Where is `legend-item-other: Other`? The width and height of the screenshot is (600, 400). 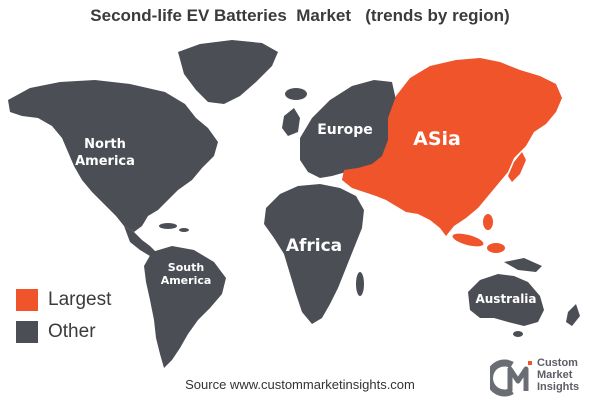
legend-item-other: Other is located at coordinates (63, 332).